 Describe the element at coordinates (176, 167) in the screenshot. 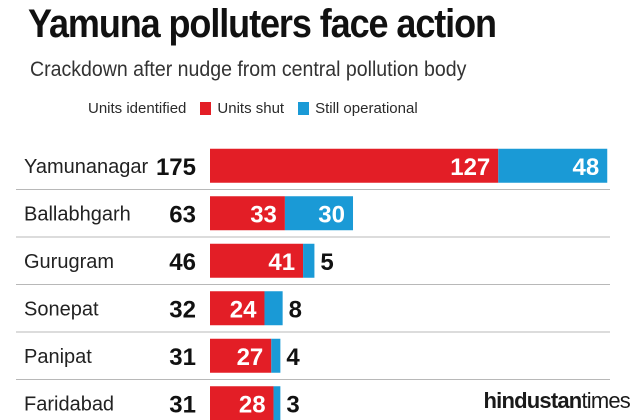

I see `total-label-yamunanagar: 175` at that location.